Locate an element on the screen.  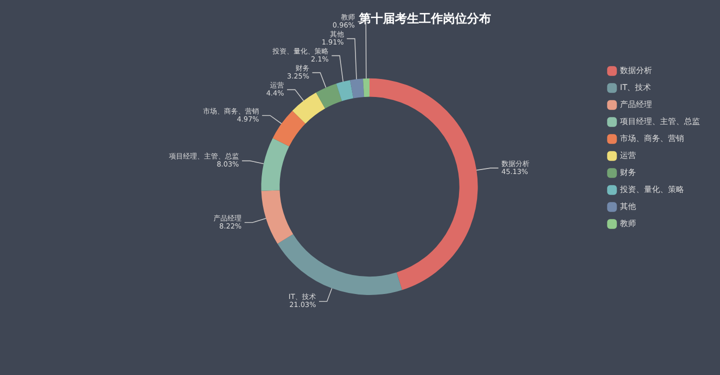
legend-label: 市场、商务、营销 is located at coordinates (652, 139).